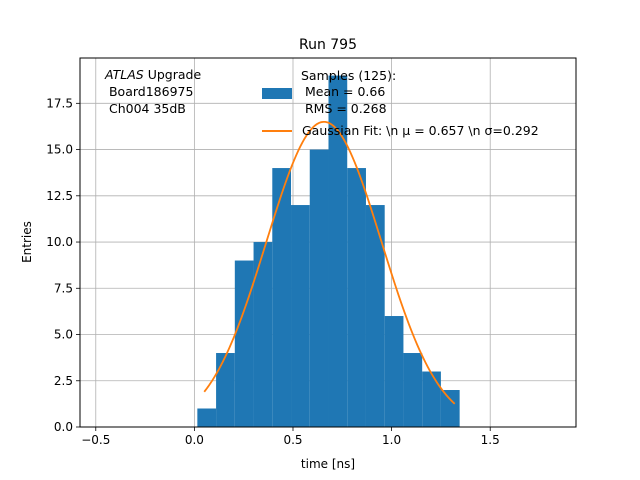  Describe the element at coordinates (149, 91) in the screenshot. I see `annotation-line-2: Board186975` at that location.